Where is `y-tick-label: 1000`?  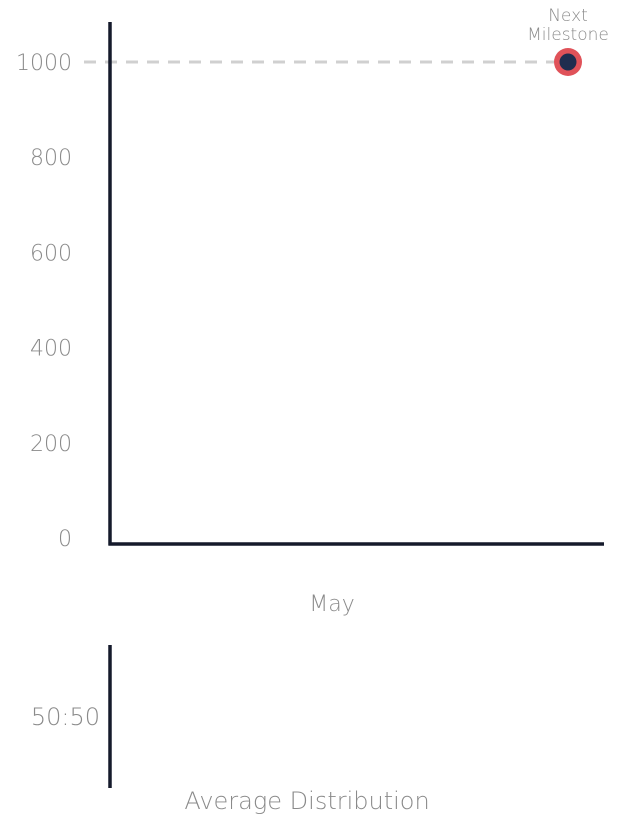
y-tick-label: 1000 is located at coordinates (44, 63).